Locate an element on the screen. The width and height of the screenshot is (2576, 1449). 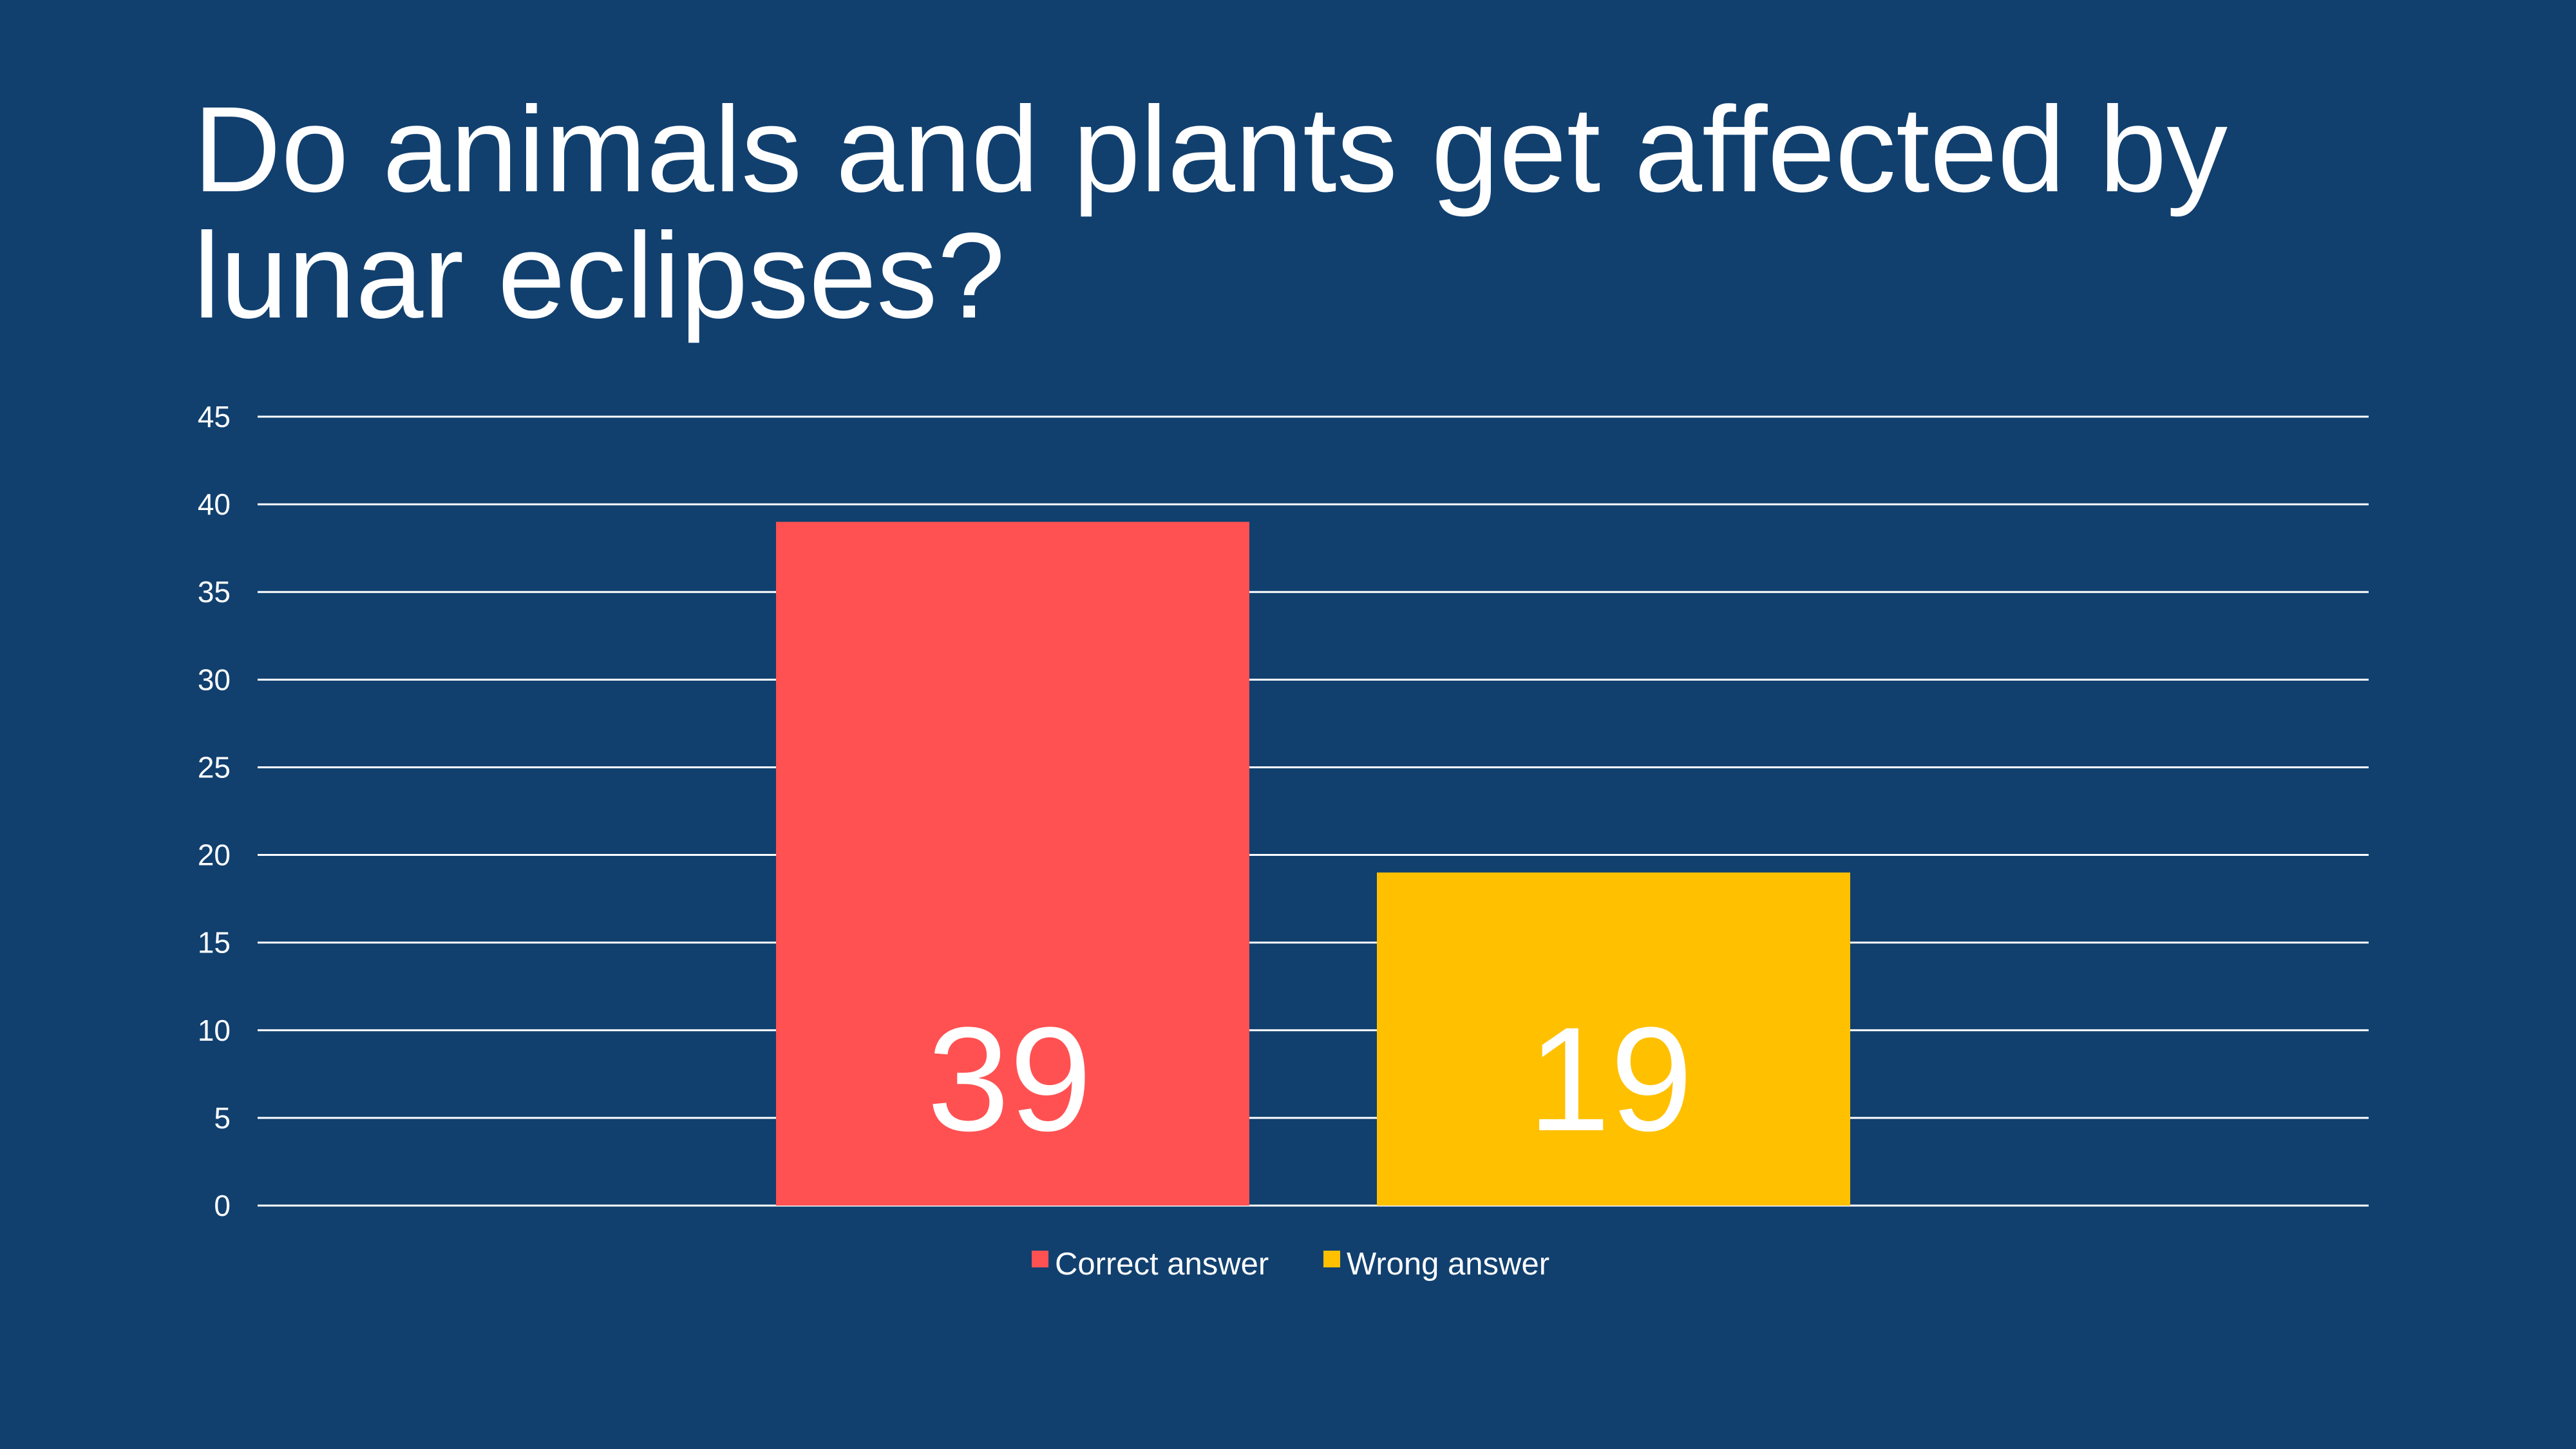
y-tick-label: 15 is located at coordinates (215, 943).